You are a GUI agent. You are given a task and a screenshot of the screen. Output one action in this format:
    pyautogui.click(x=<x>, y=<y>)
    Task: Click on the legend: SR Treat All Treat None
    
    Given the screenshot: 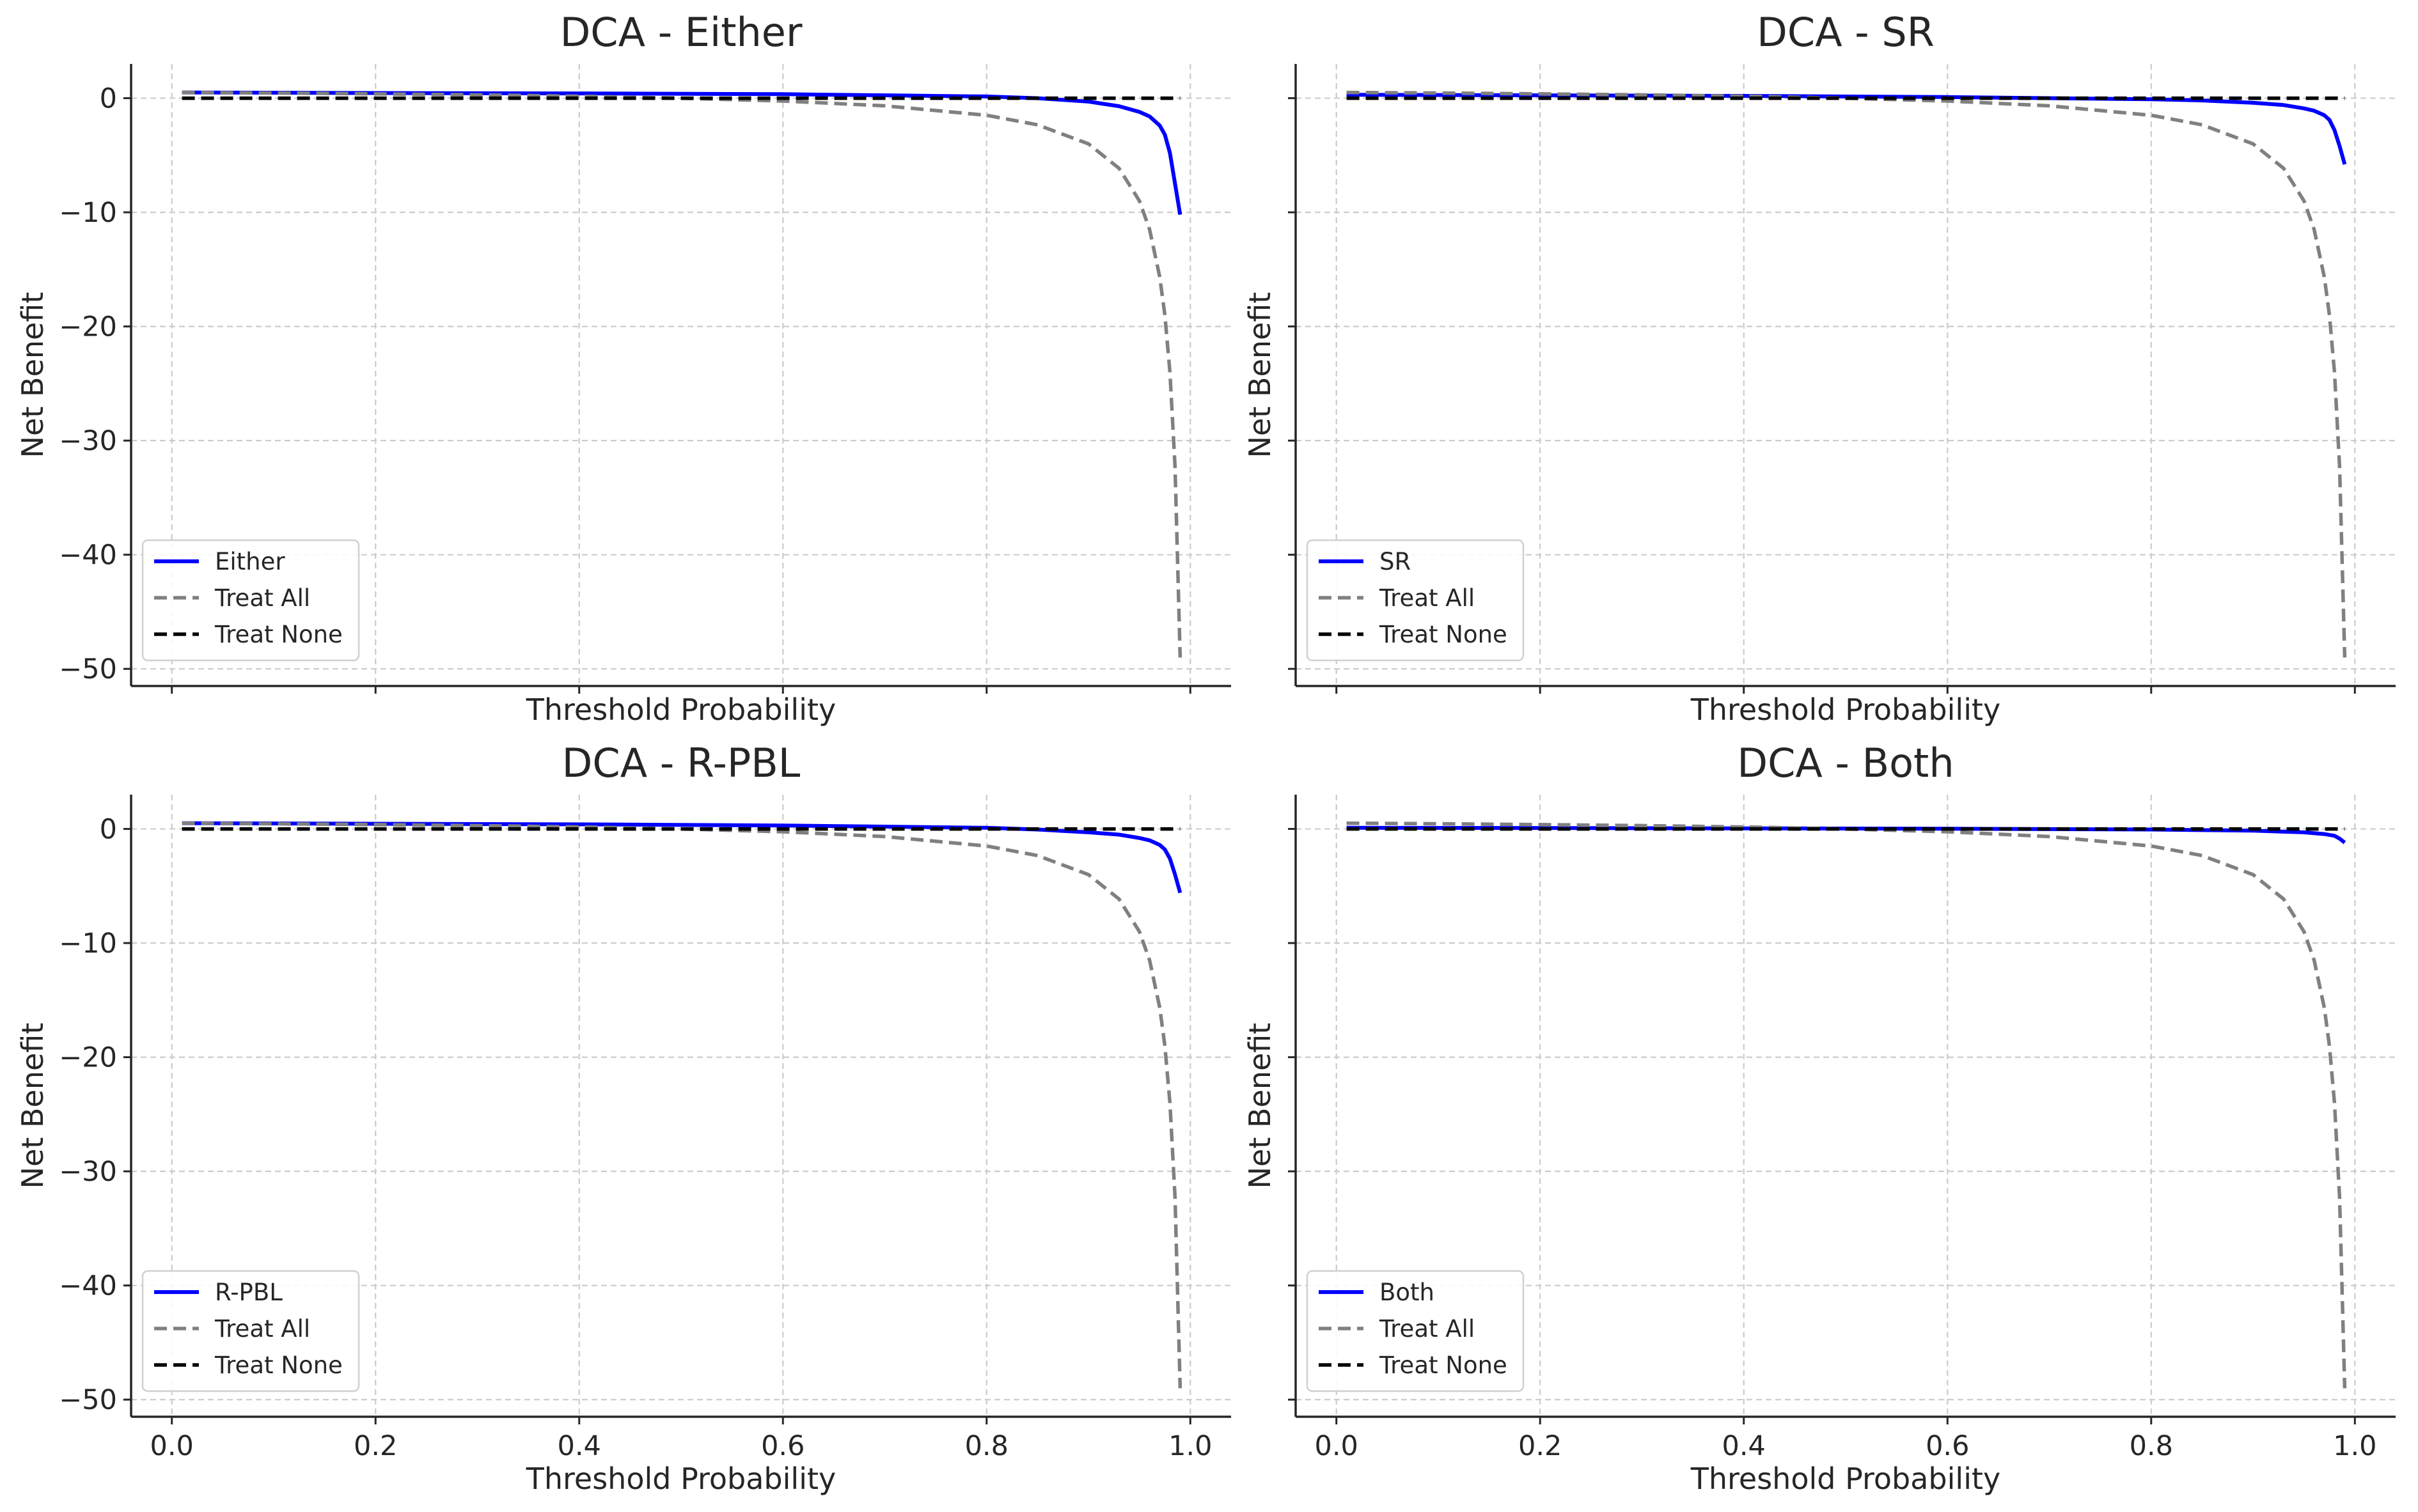 What is the action you would take?
    pyautogui.click(x=1415, y=600)
    